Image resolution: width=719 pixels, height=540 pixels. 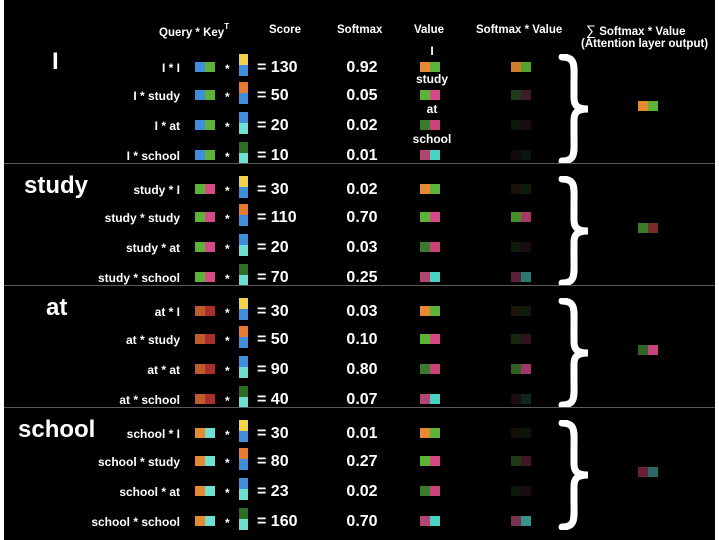 I want to click on header-softmax: Softmax, so click(x=360, y=30).